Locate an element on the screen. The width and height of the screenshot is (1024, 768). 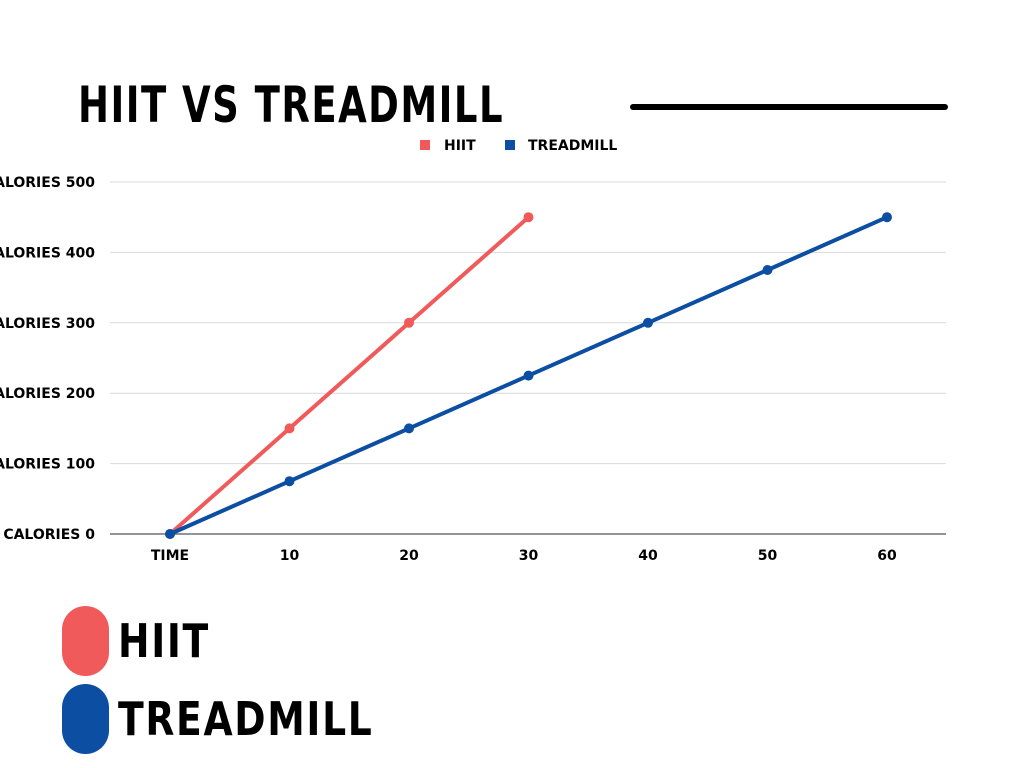
y-tick-label: CALORIES 400 is located at coordinates (47, 253).